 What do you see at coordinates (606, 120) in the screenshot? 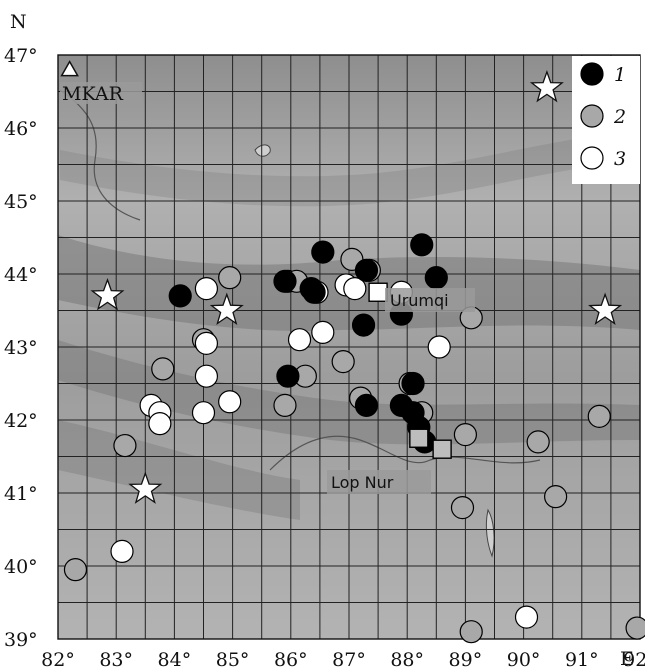
I see `legend: 1 2 3` at bounding box center [606, 120].